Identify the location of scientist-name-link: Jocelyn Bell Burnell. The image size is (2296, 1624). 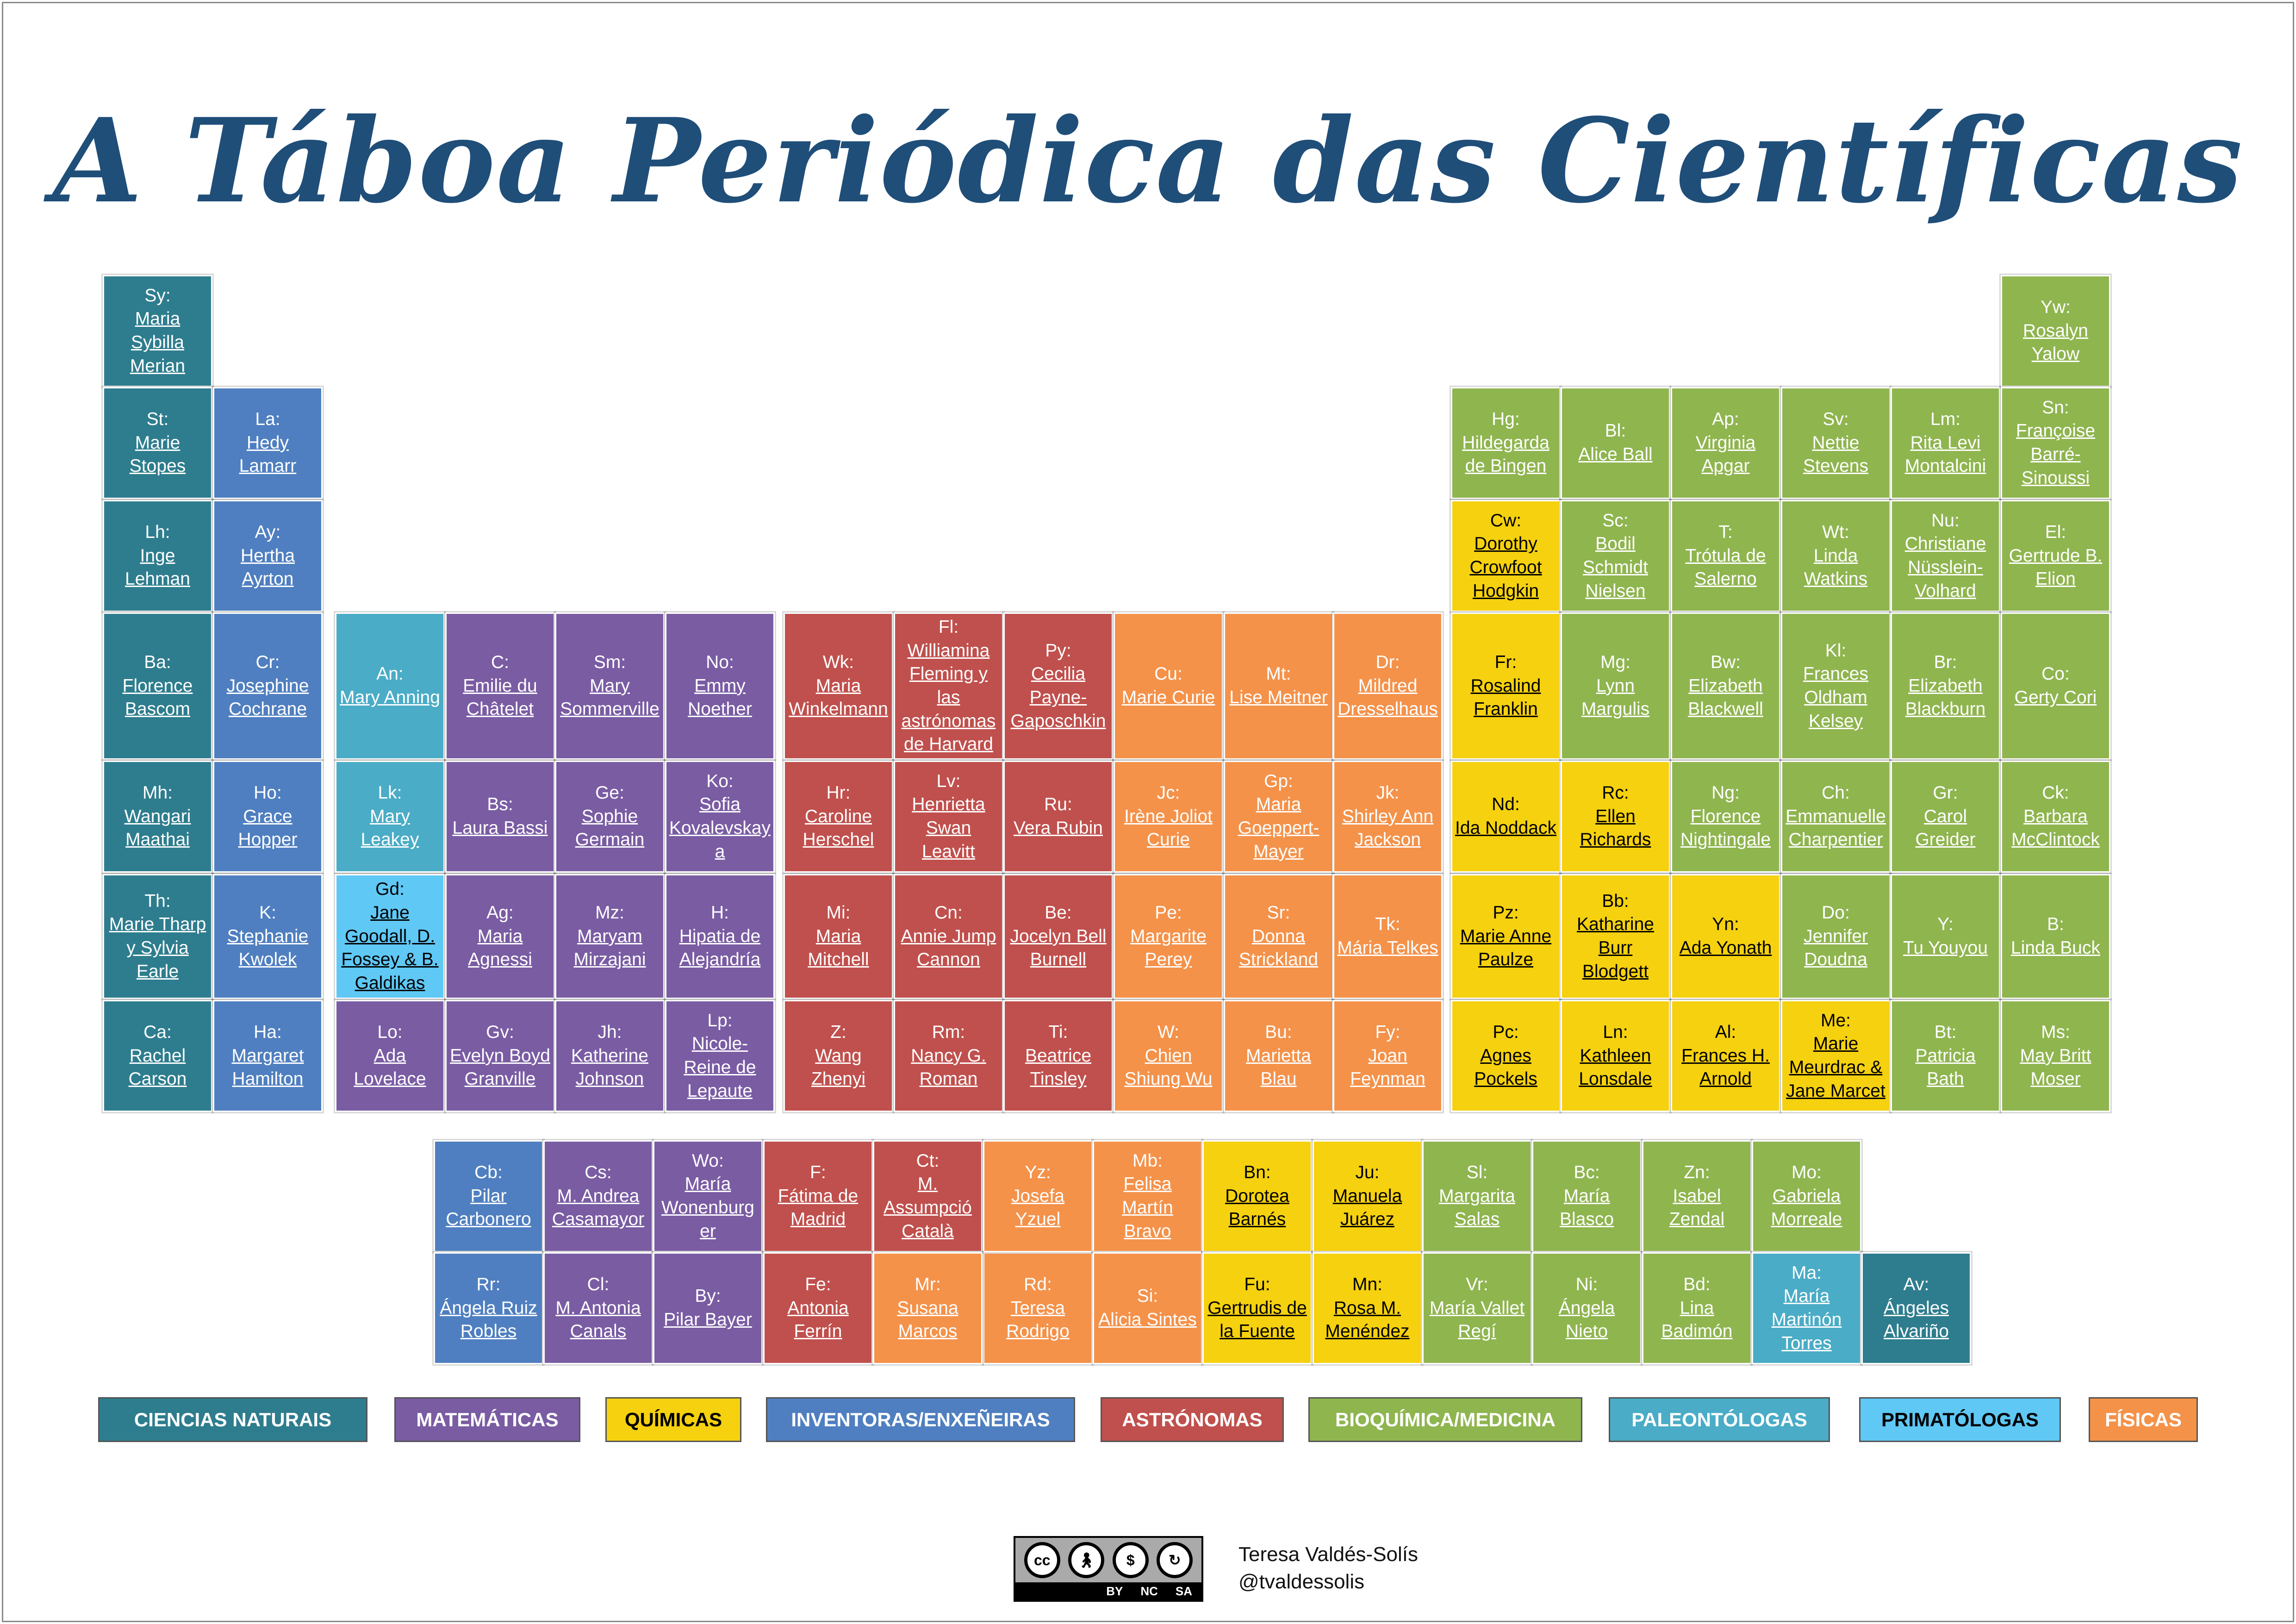
(1058, 948).